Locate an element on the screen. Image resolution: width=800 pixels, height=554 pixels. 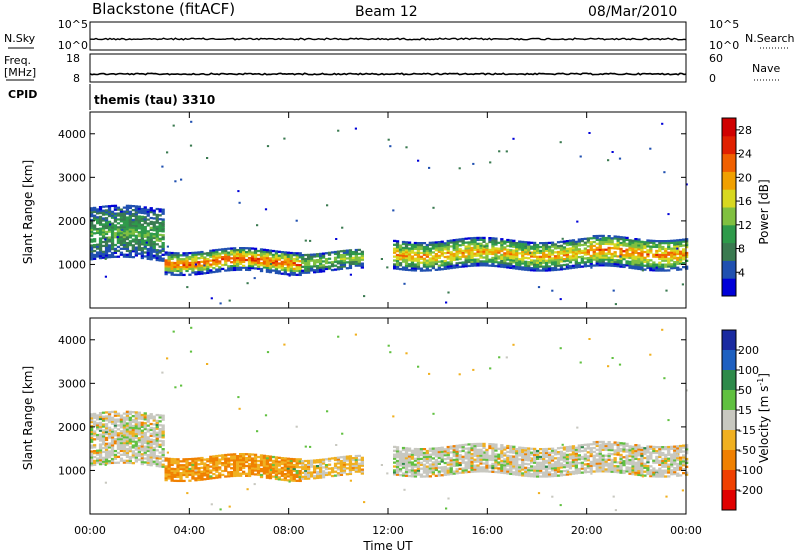
noise-trace is located at coordinates (388, 39).